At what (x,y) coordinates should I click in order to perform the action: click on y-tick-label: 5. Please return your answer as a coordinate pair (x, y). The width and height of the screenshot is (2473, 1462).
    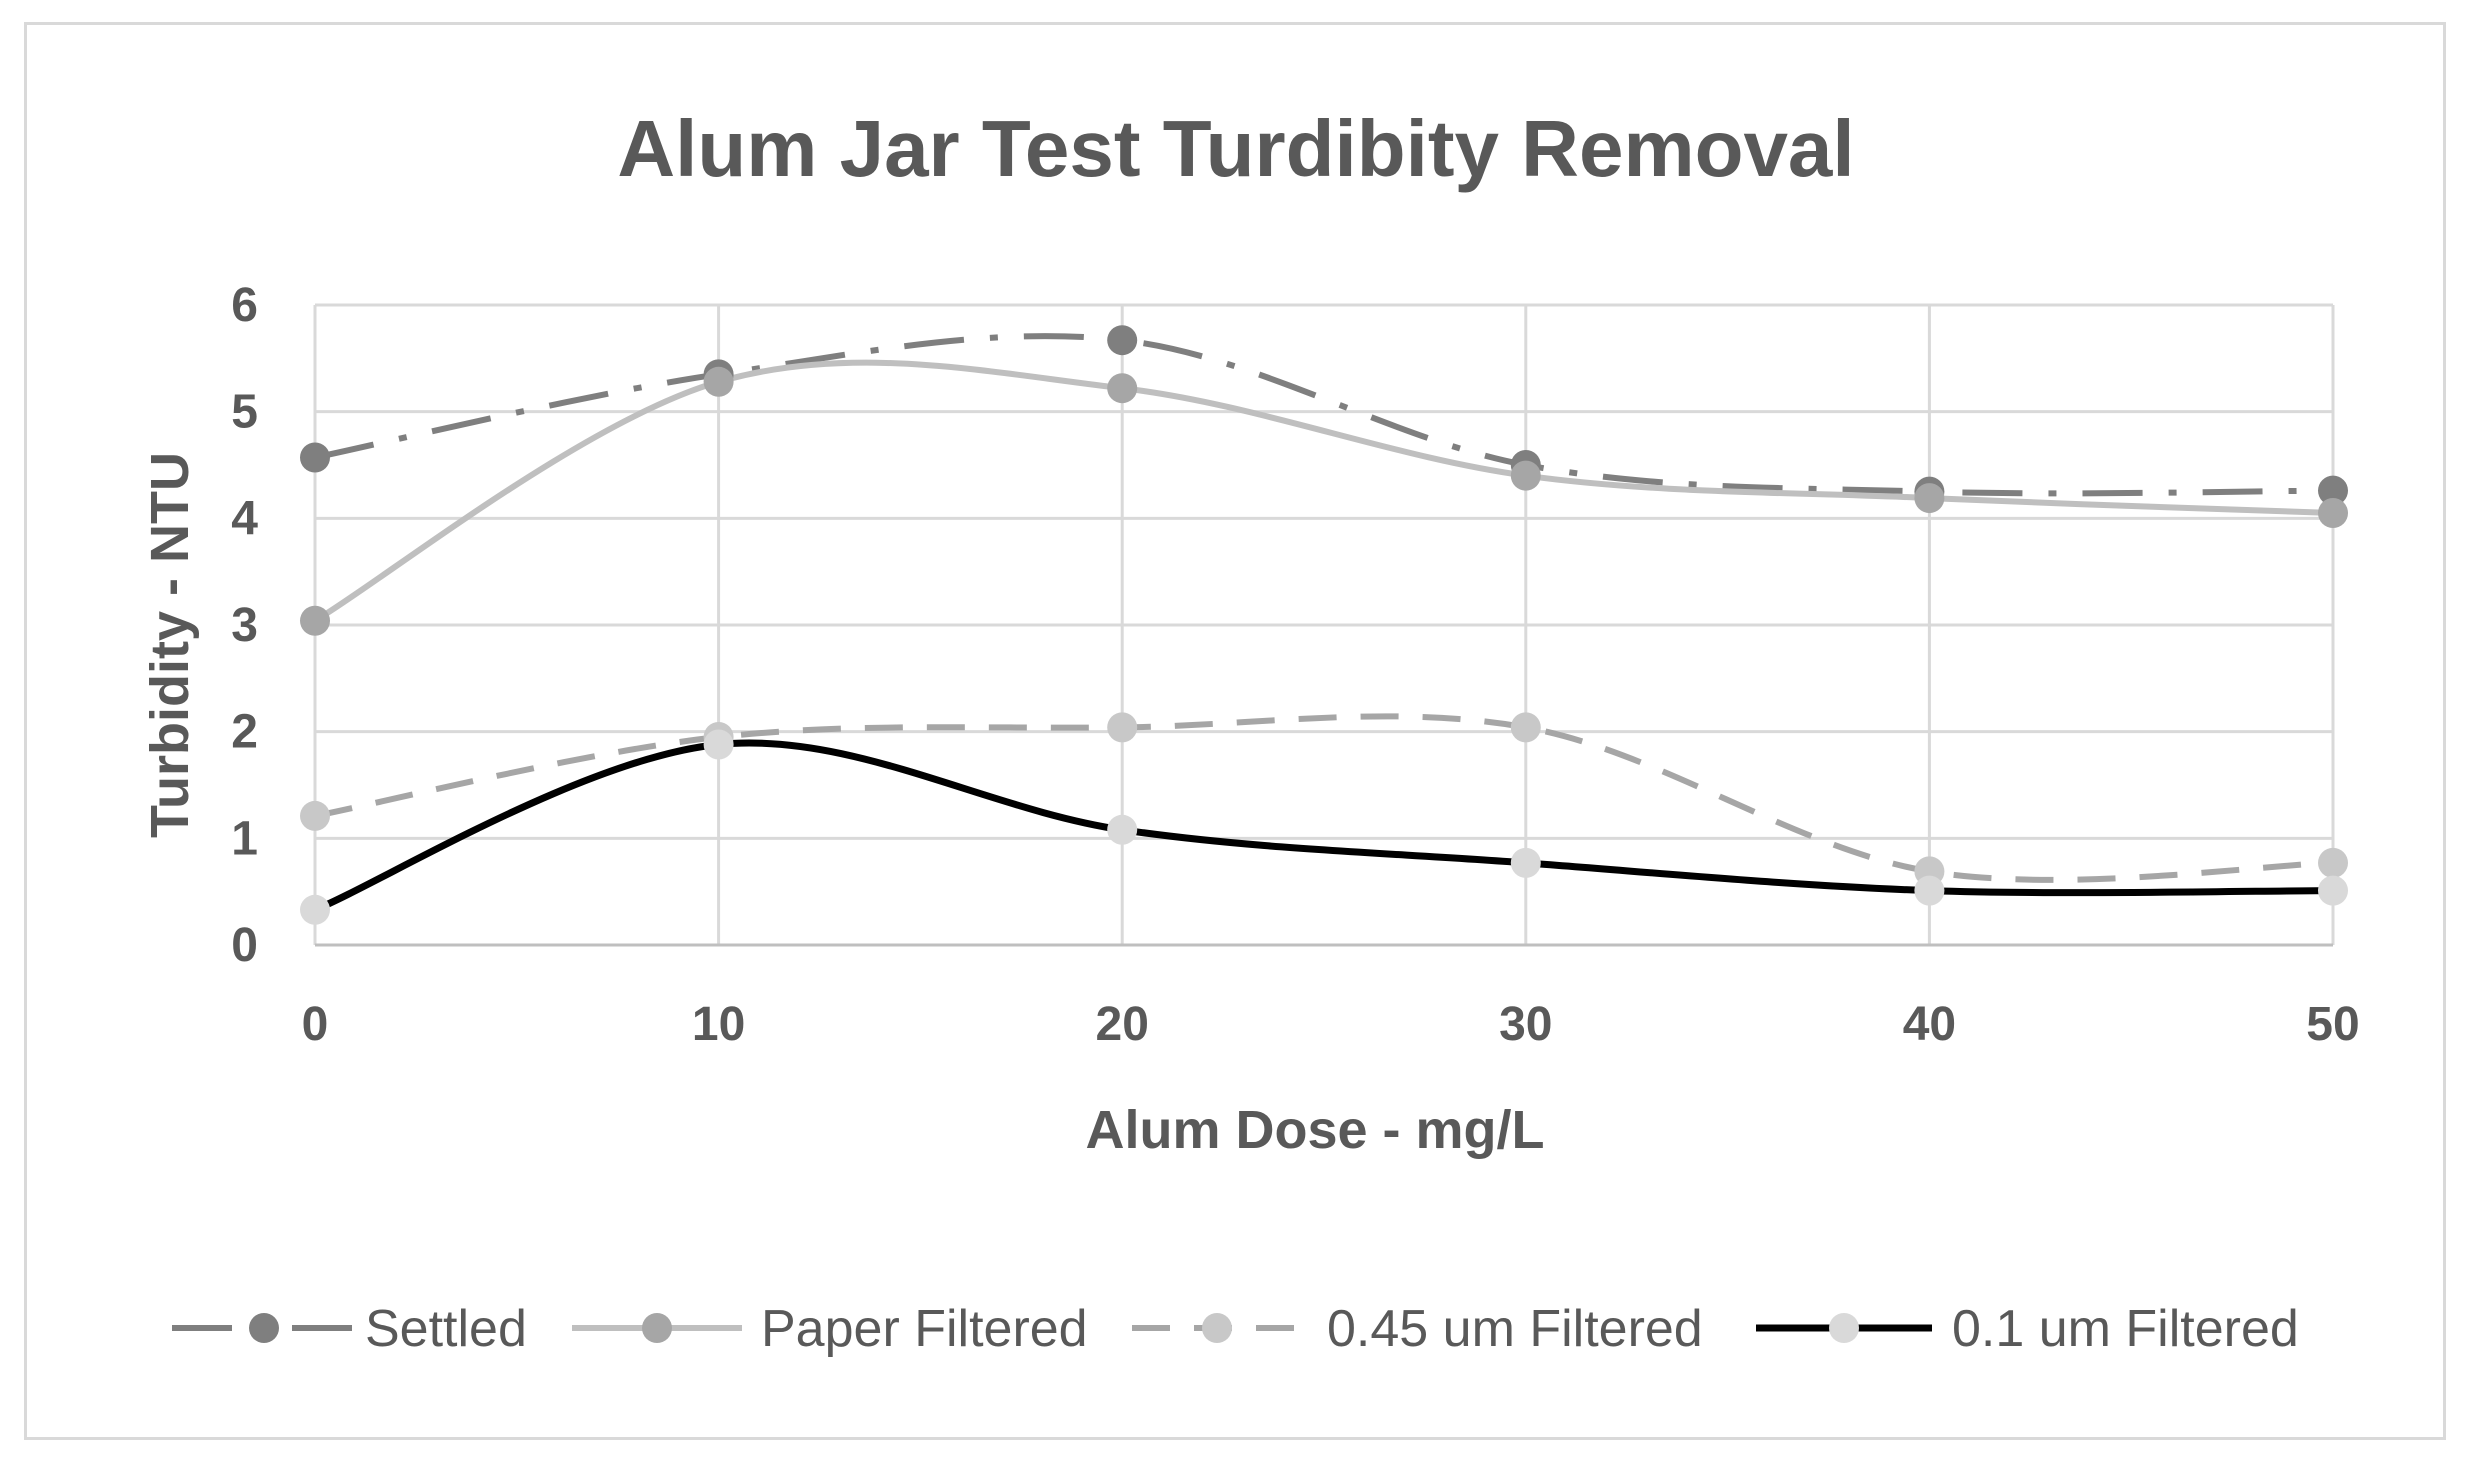
    Looking at the image, I should click on (244, 412).